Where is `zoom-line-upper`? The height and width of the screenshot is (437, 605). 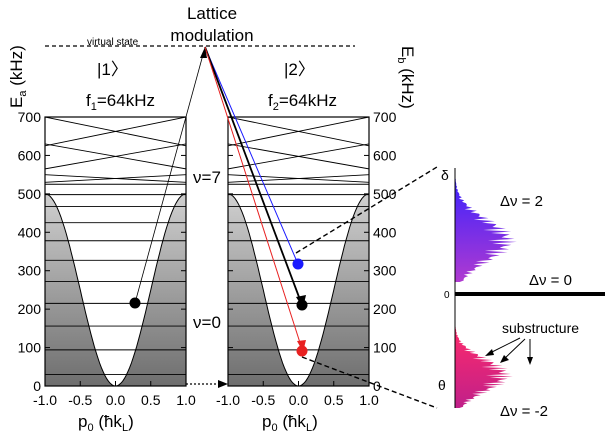 zoom-line-upper is located at coordinates (366, 210).